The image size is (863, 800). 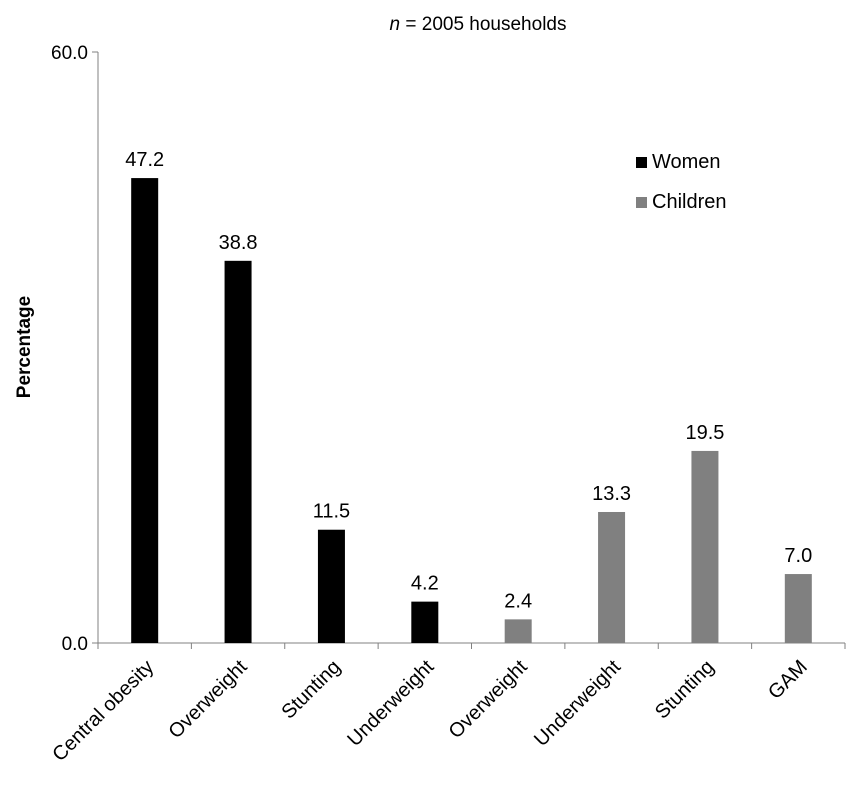 I want to click on data-label: 4.2, so click(x=425, y=584).